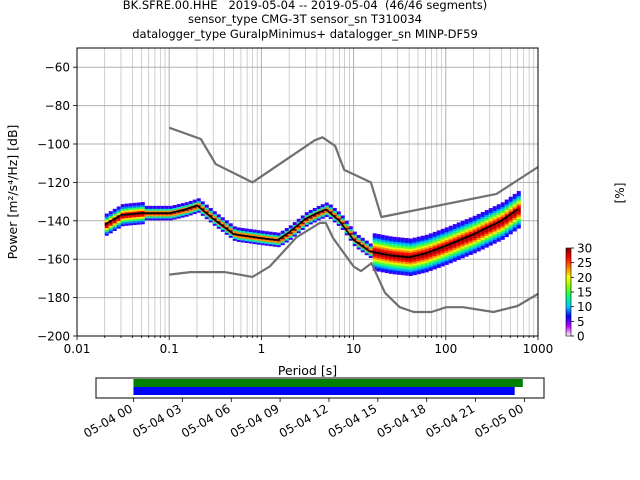 The image size is (640, 480). Describe the element at coordinates (12, 192) in the screenshot. I see `y-axis-label: Power [m²/s⁴/Hz] [dB]` at that location.